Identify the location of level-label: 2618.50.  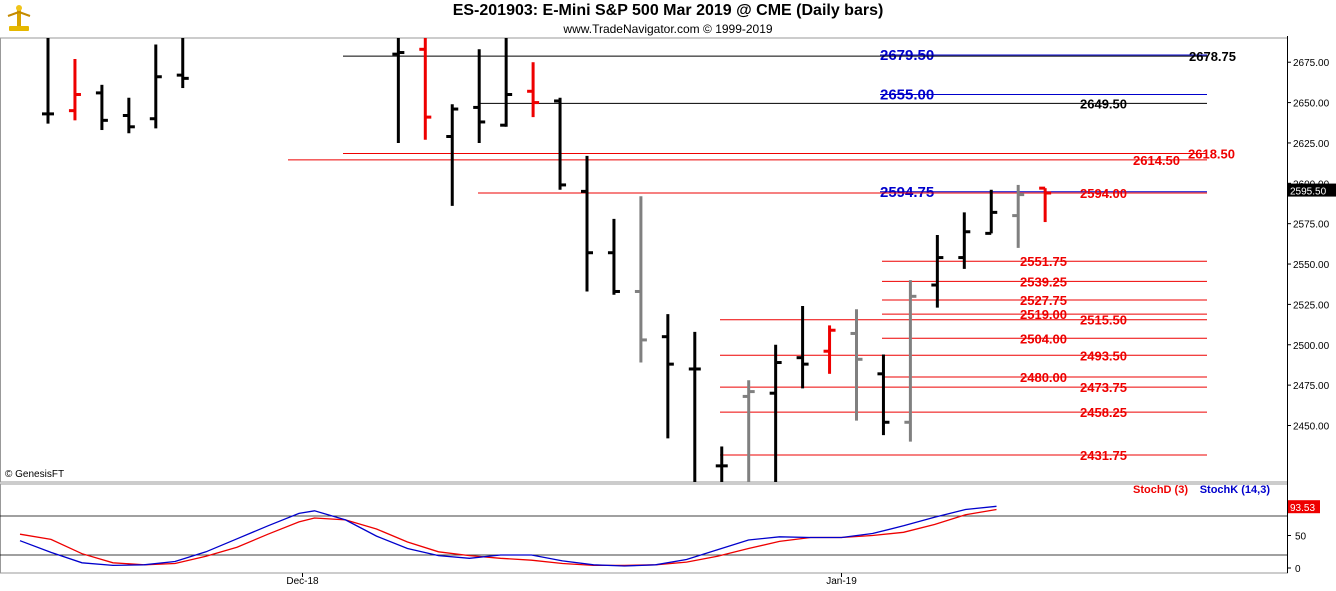
(1211, 153).